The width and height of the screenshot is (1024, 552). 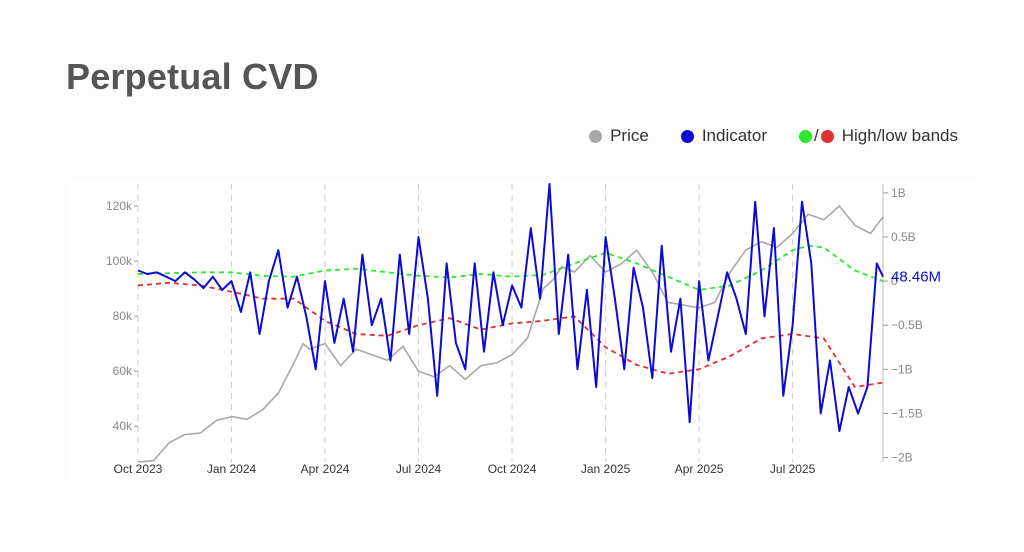 I want to click on legend-item-bands: / High/low bands, so click(x=878, y=136).